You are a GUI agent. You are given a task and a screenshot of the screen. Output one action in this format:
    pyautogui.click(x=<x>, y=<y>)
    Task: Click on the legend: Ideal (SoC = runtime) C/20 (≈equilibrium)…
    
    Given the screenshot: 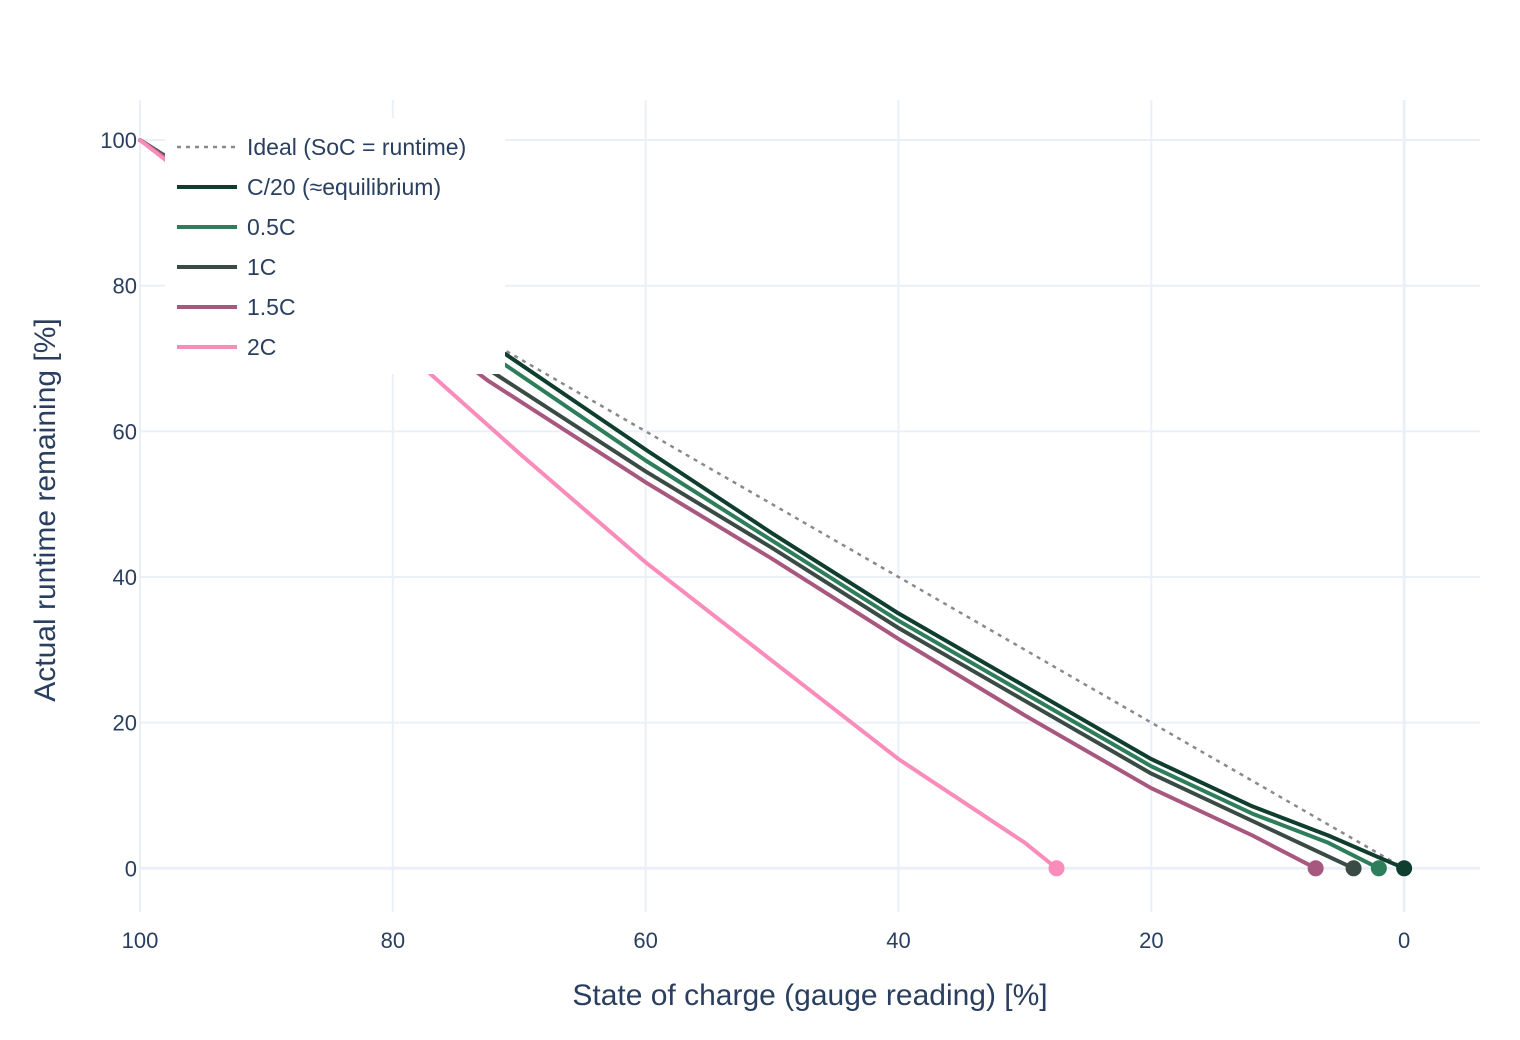 What is the action you would take?
    pyautogui.click(x=335, y=246)
    